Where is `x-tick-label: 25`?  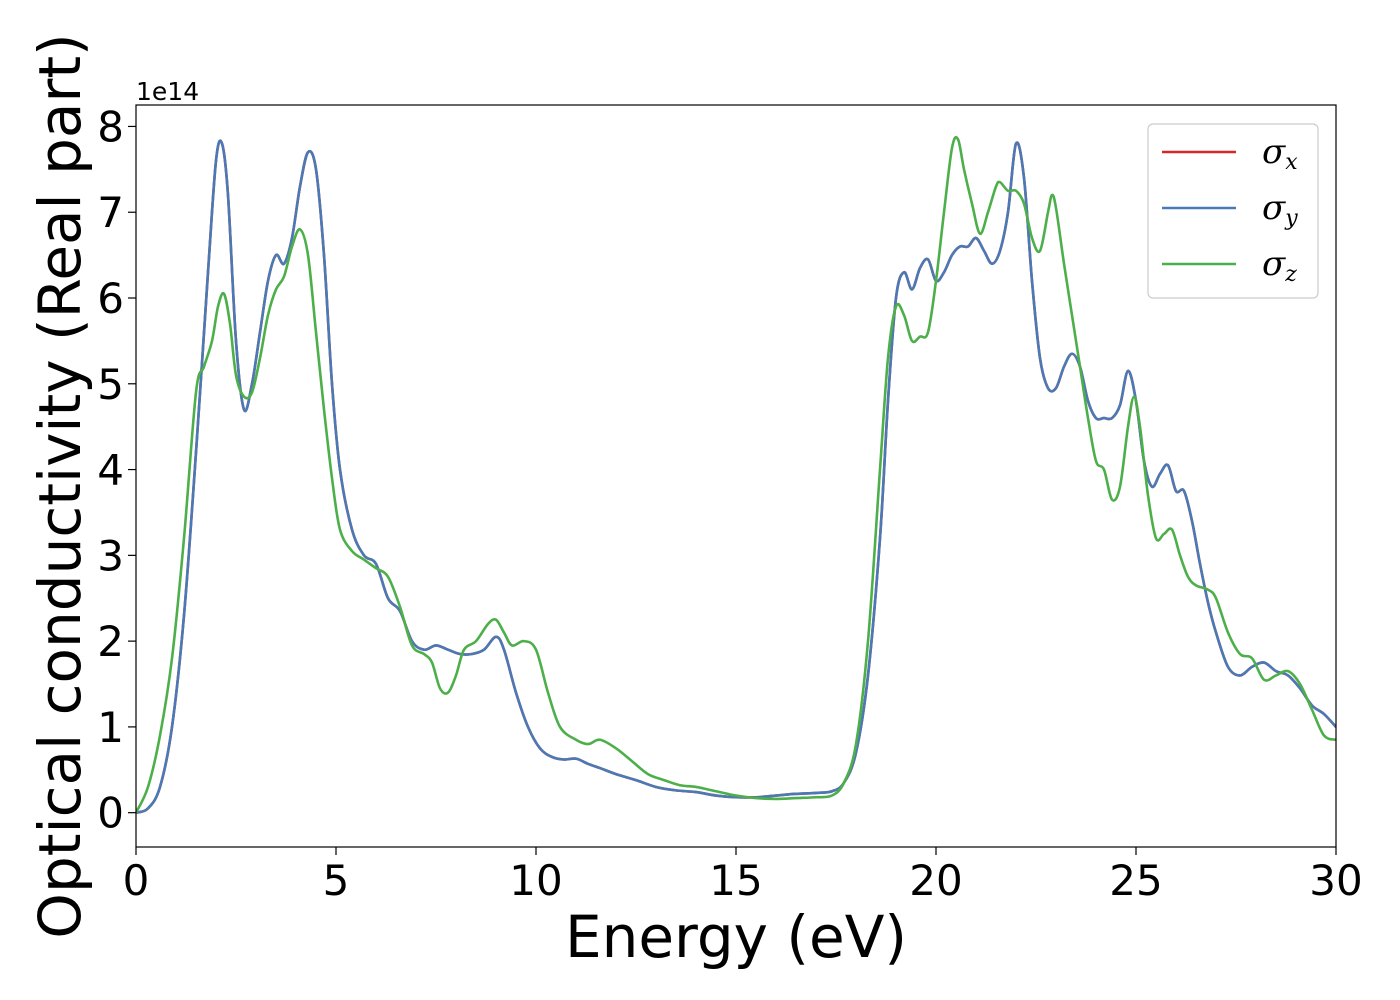
x-tick-label: 25 is located at coordinates (1135, 880).